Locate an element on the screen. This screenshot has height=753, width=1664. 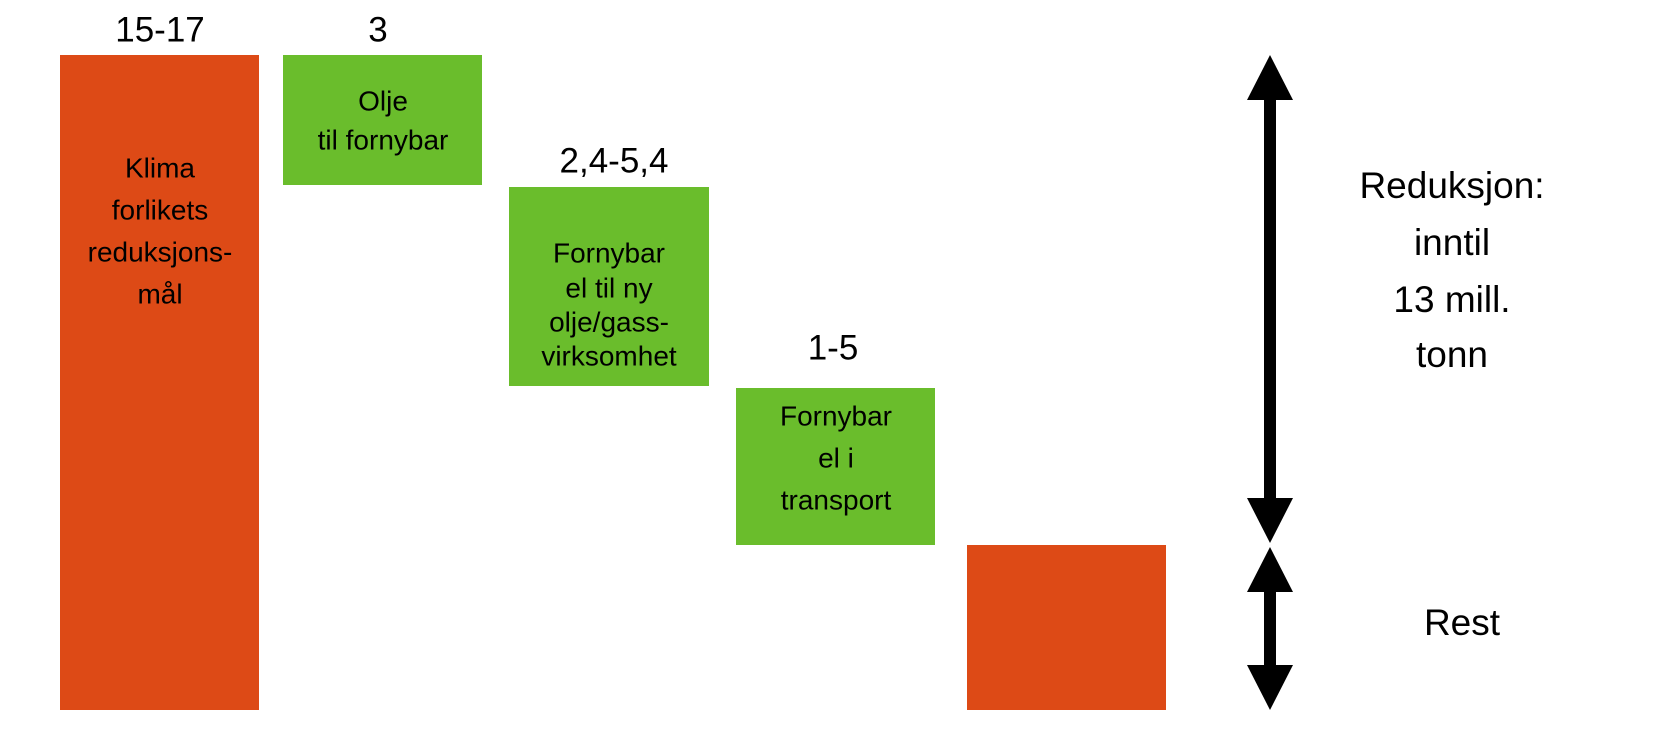
block-text: Olje is located at coordinates (383, 100).